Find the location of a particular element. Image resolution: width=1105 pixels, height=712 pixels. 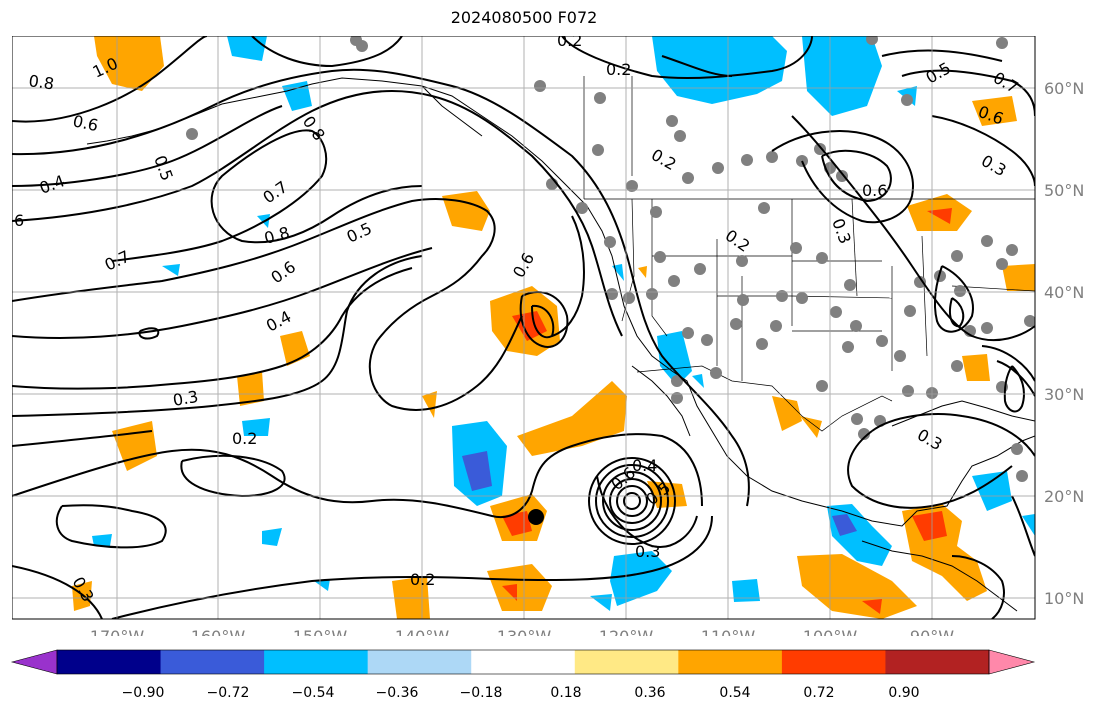

colorbar-tick: −0.54 is located at coordinates (313, 693).